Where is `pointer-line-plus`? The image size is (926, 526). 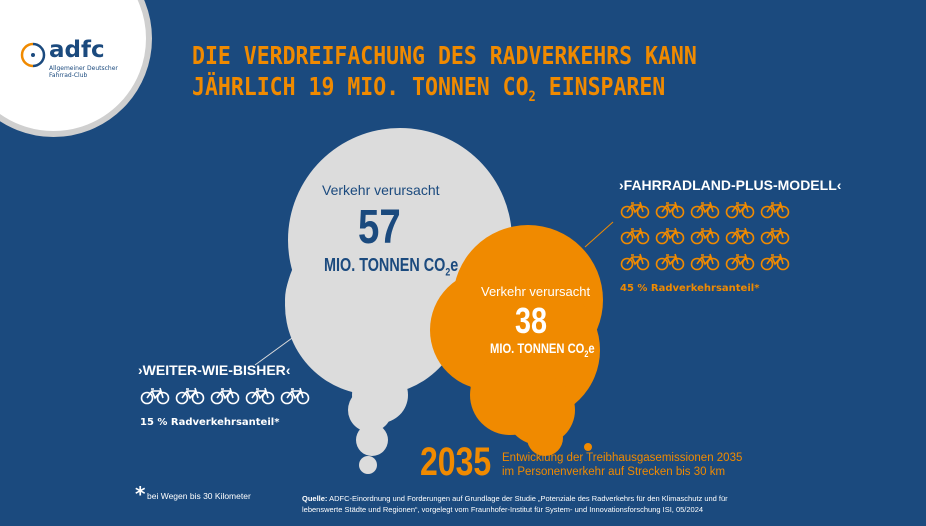
pointer-line-plus is located at coordinates (599, 234).